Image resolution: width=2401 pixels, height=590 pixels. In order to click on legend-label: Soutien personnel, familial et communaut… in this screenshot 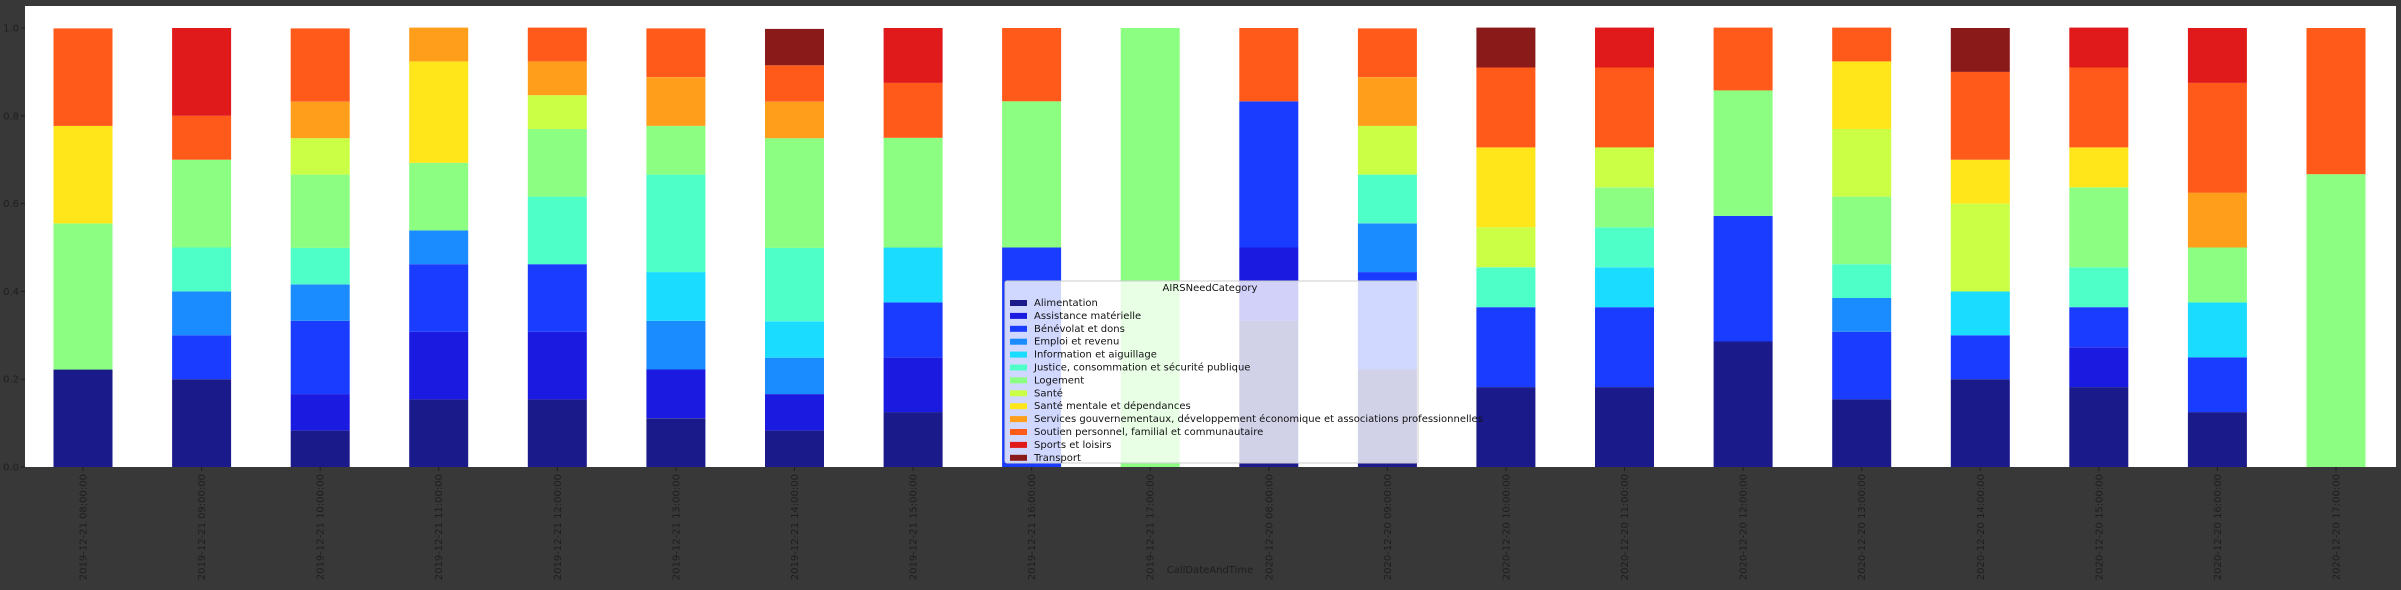, I will do `click(1148, 432)`.